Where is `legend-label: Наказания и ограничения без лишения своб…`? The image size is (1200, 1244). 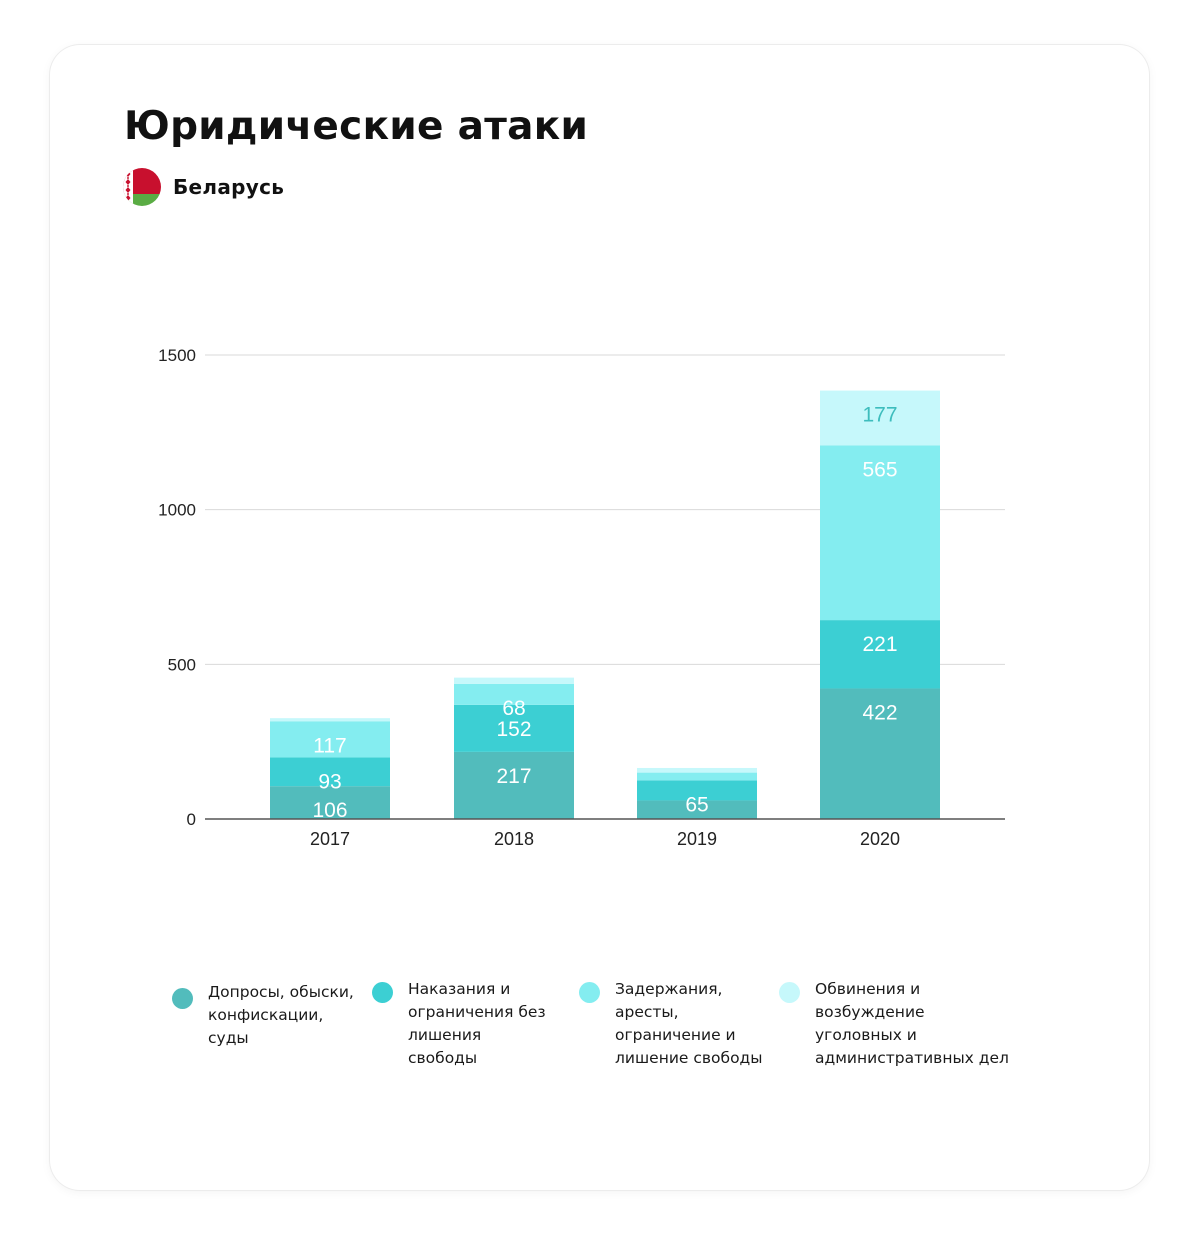 legend-label: Наказания и ограничения без лишения своб… is located at coordinates (477, 1023).